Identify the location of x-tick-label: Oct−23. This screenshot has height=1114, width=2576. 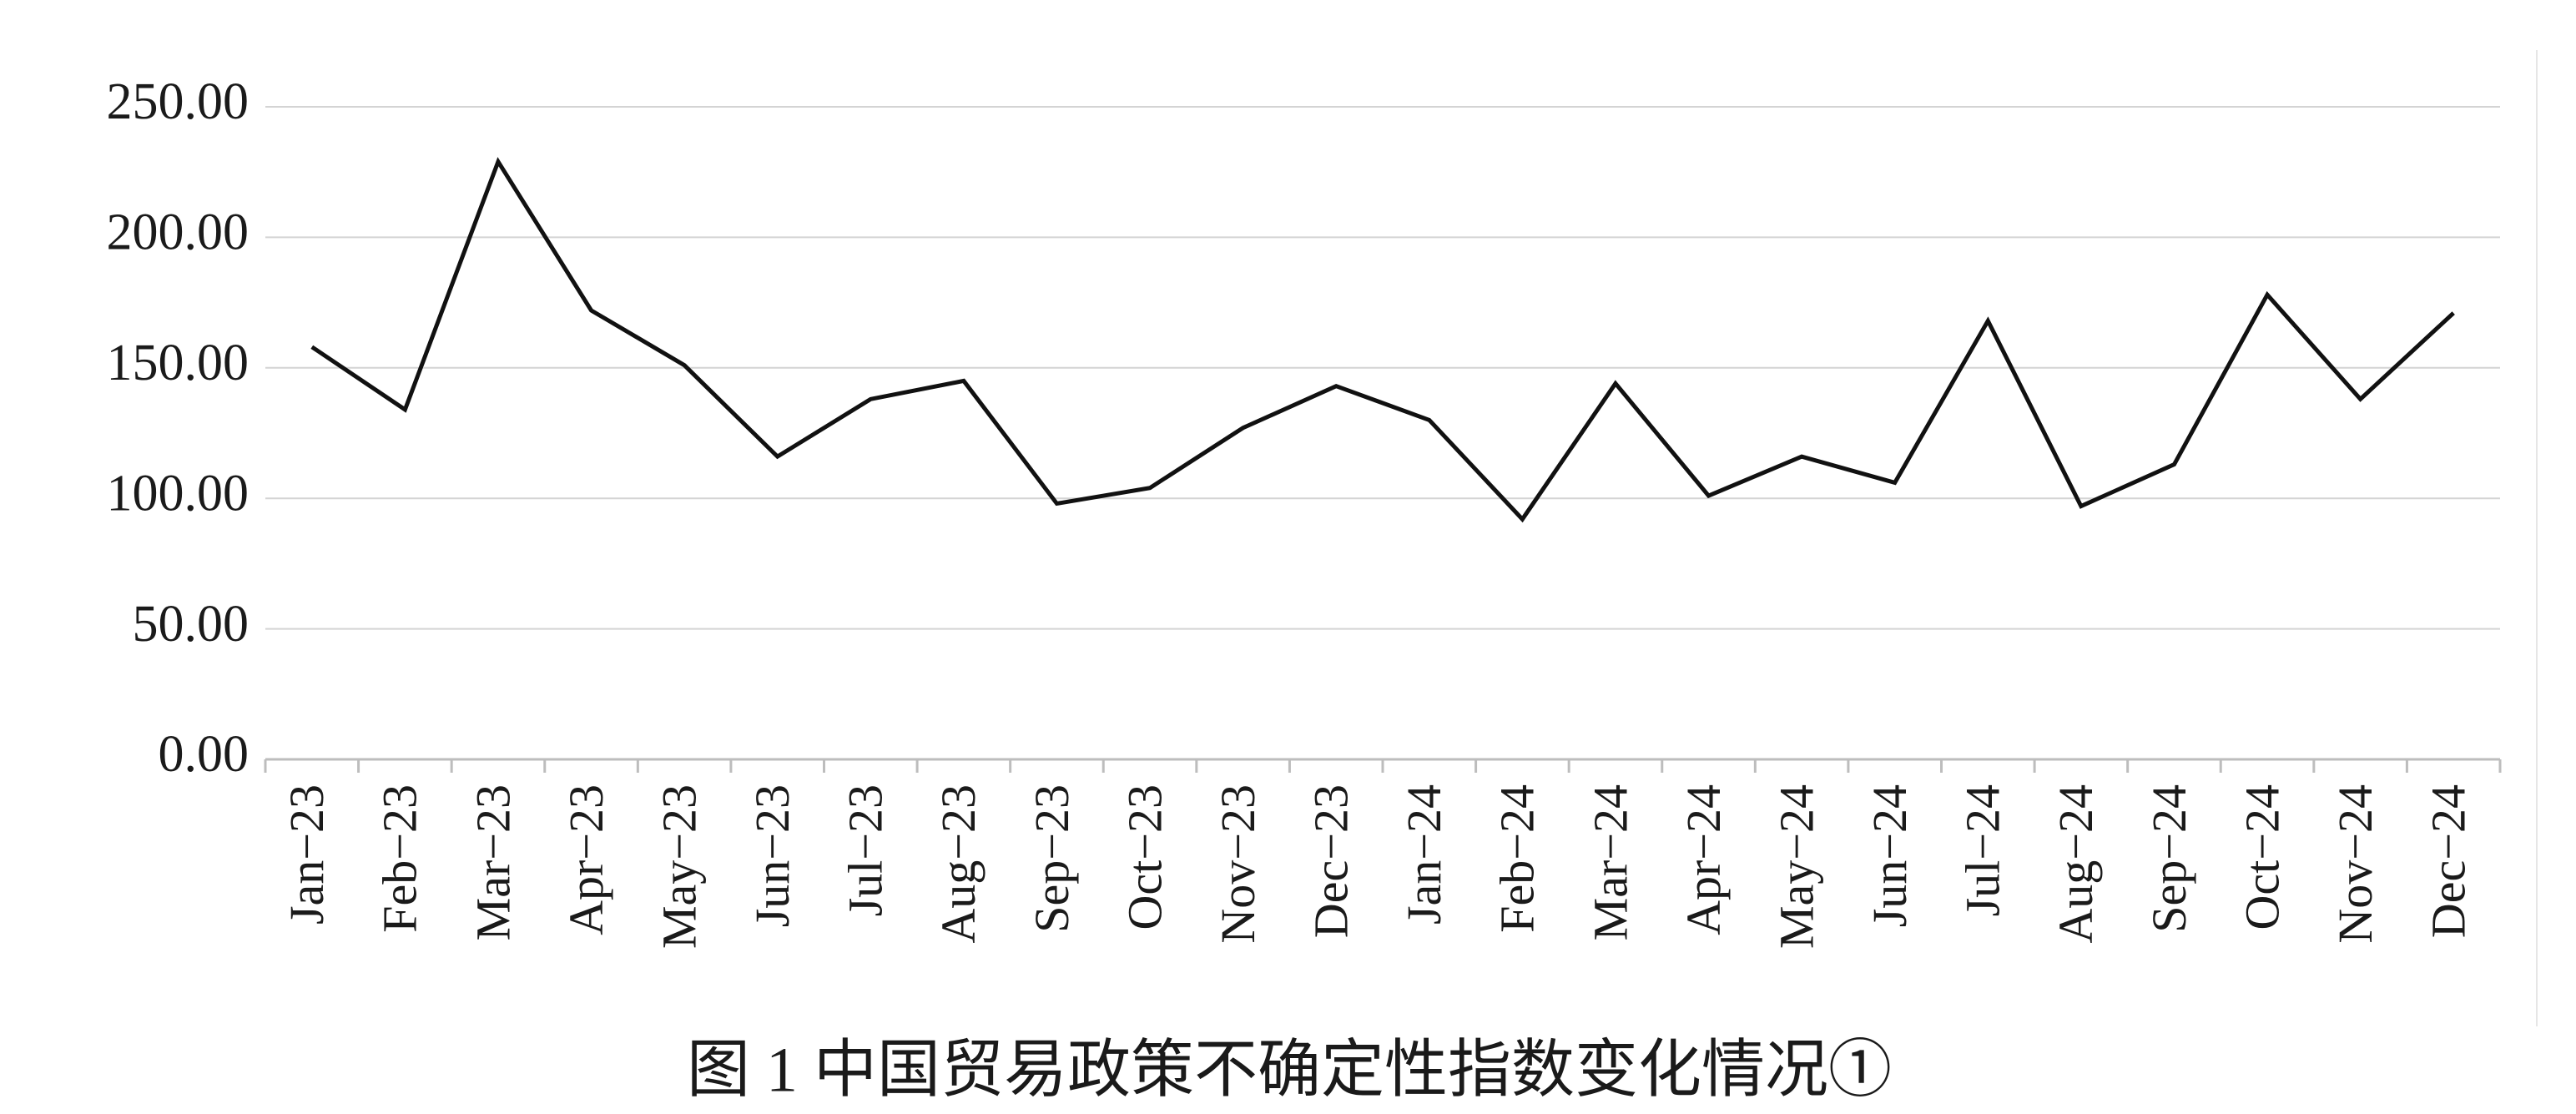
(1145, 857).